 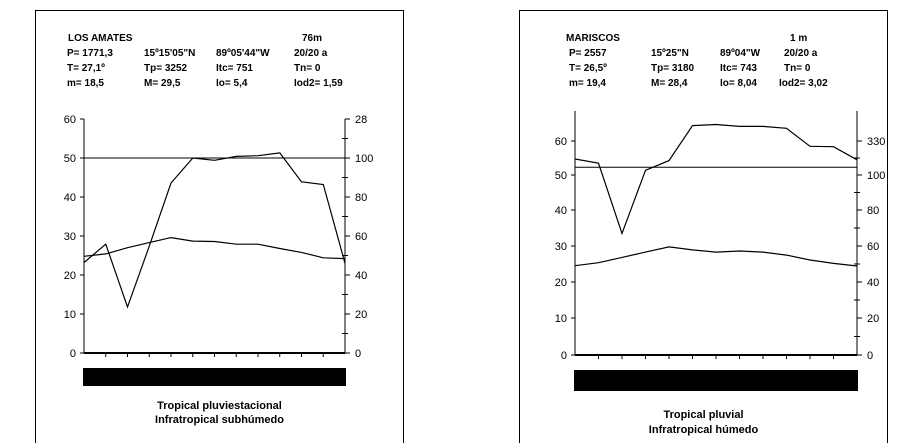 What do you see at coordinates (588, 53) in the screenshot?
I see `precipitation-label: P= 2557` at bounding box center [588, 53].